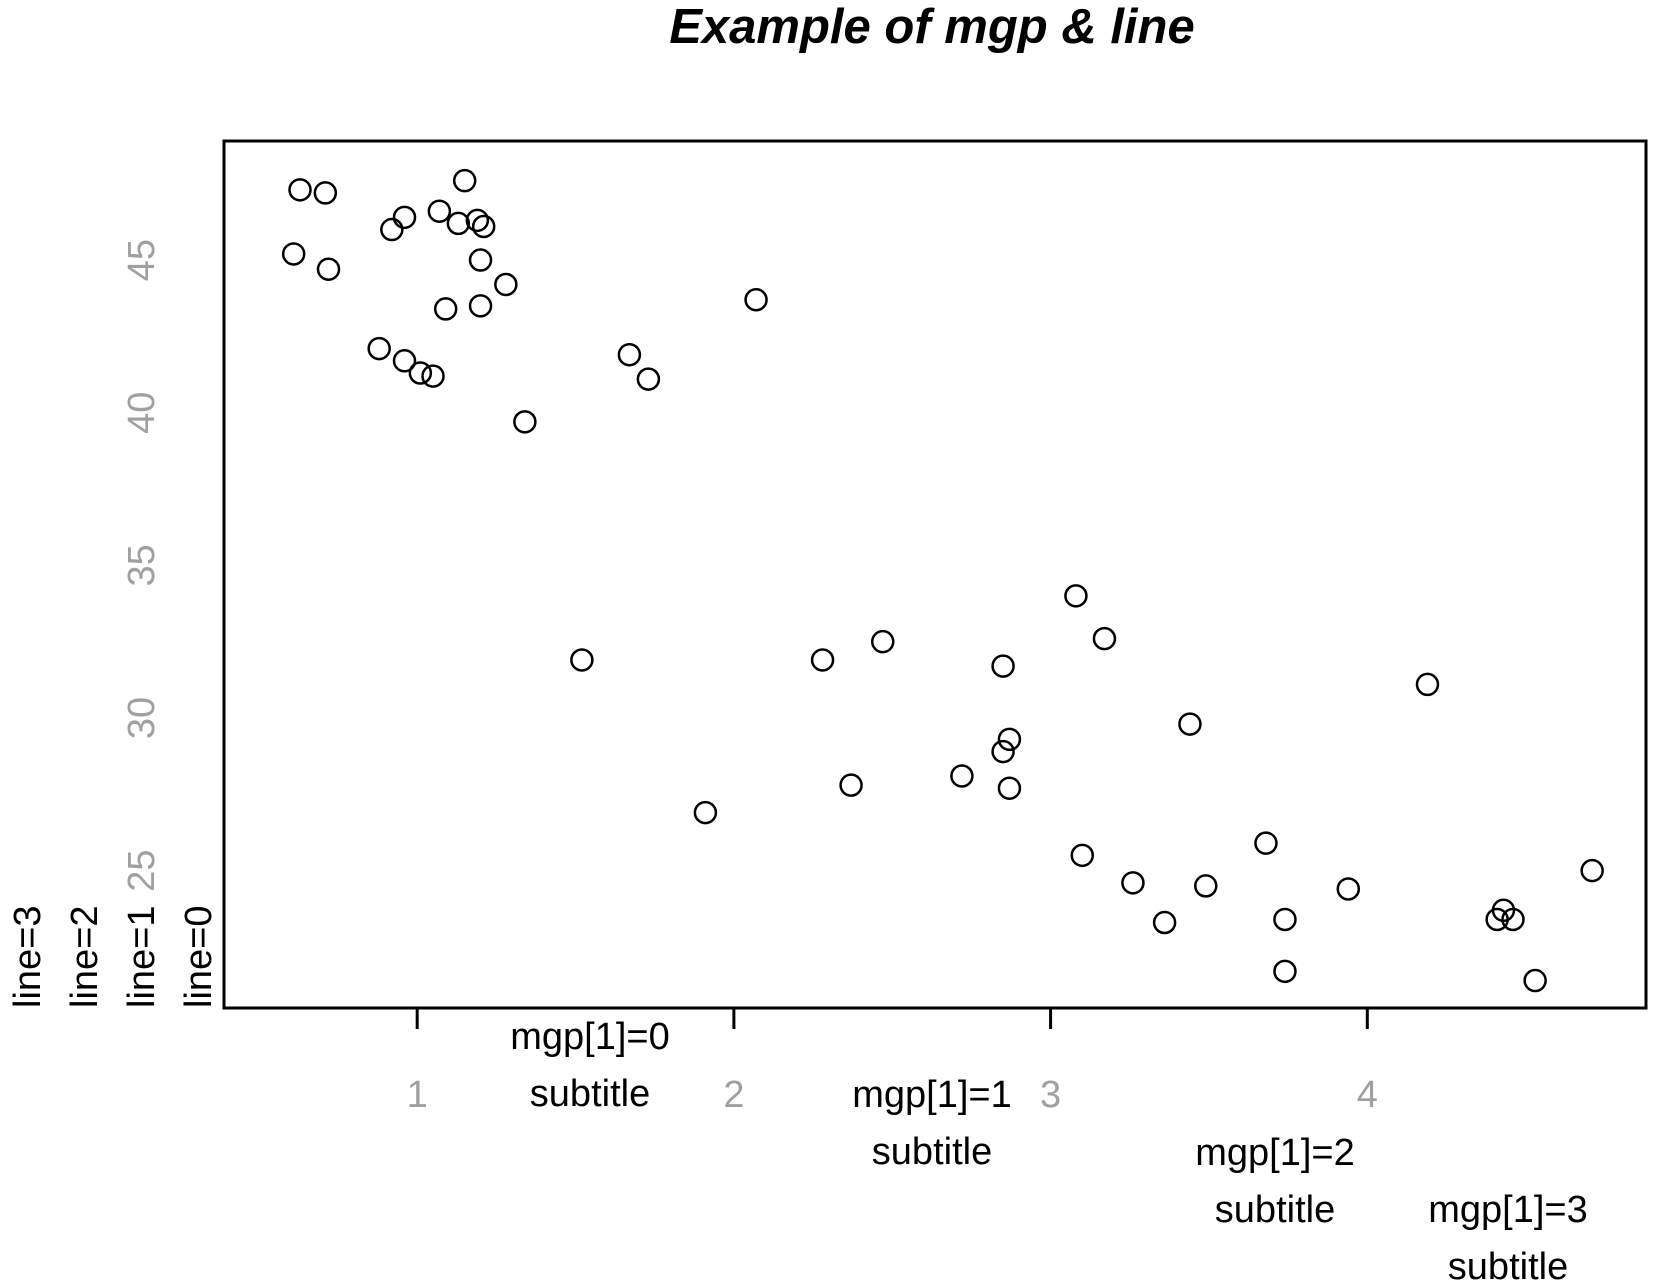  Describe the element at coordinates (142, 718) in the screenshot. I see `y-tick-label: 30` at that location.